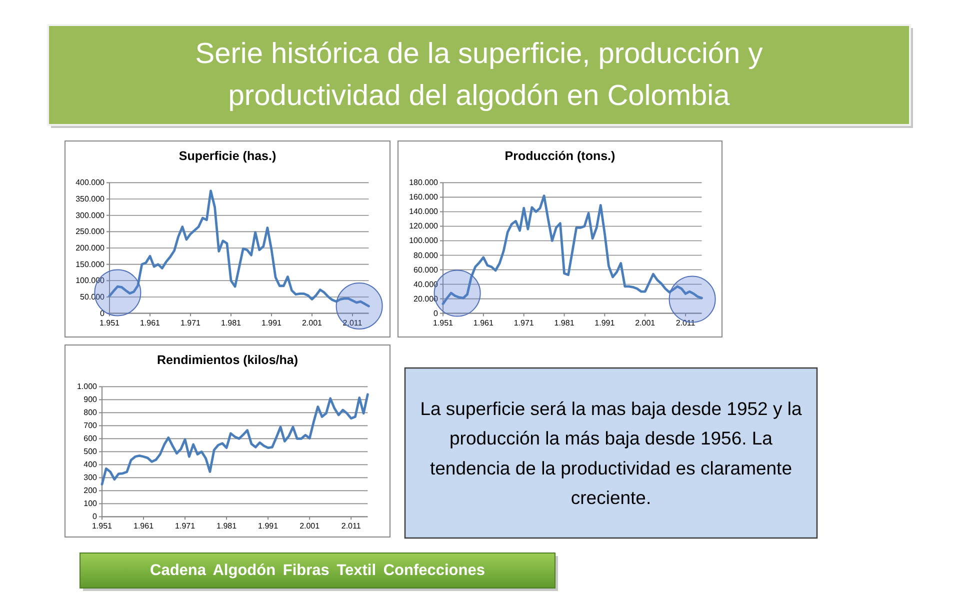 The width and height of the screenshot is (960, 600). What do you see at coordinates (227, 156) in the screenshot?
I see `chart-title: Superficie (has.)` at bounding box center [227, 156].